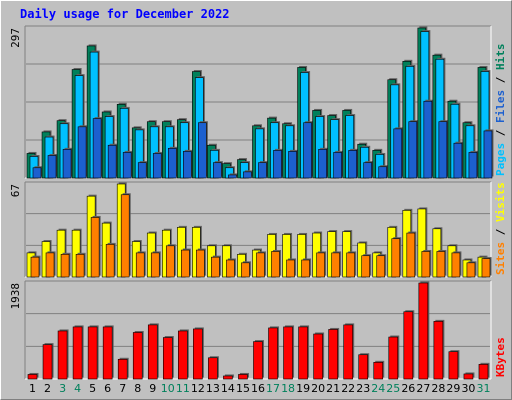 The height and width of the screenshot is (400, 512). I want to click on visits-legend: Sites / Visits, so click(500, 228).